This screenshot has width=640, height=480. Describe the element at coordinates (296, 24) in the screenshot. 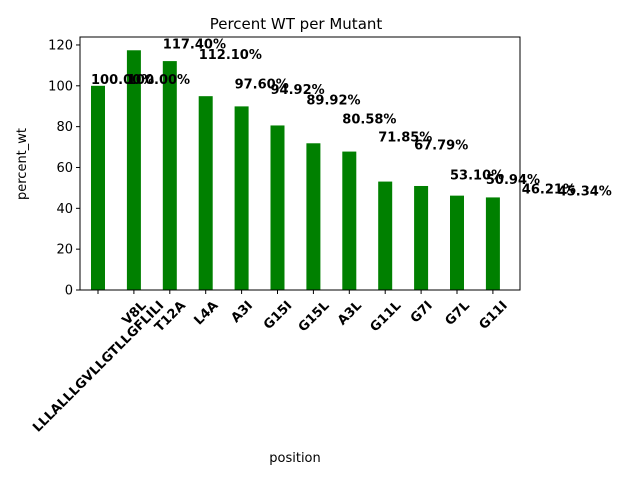

I see `chart-title: Percent WT per Mutant` at that location.